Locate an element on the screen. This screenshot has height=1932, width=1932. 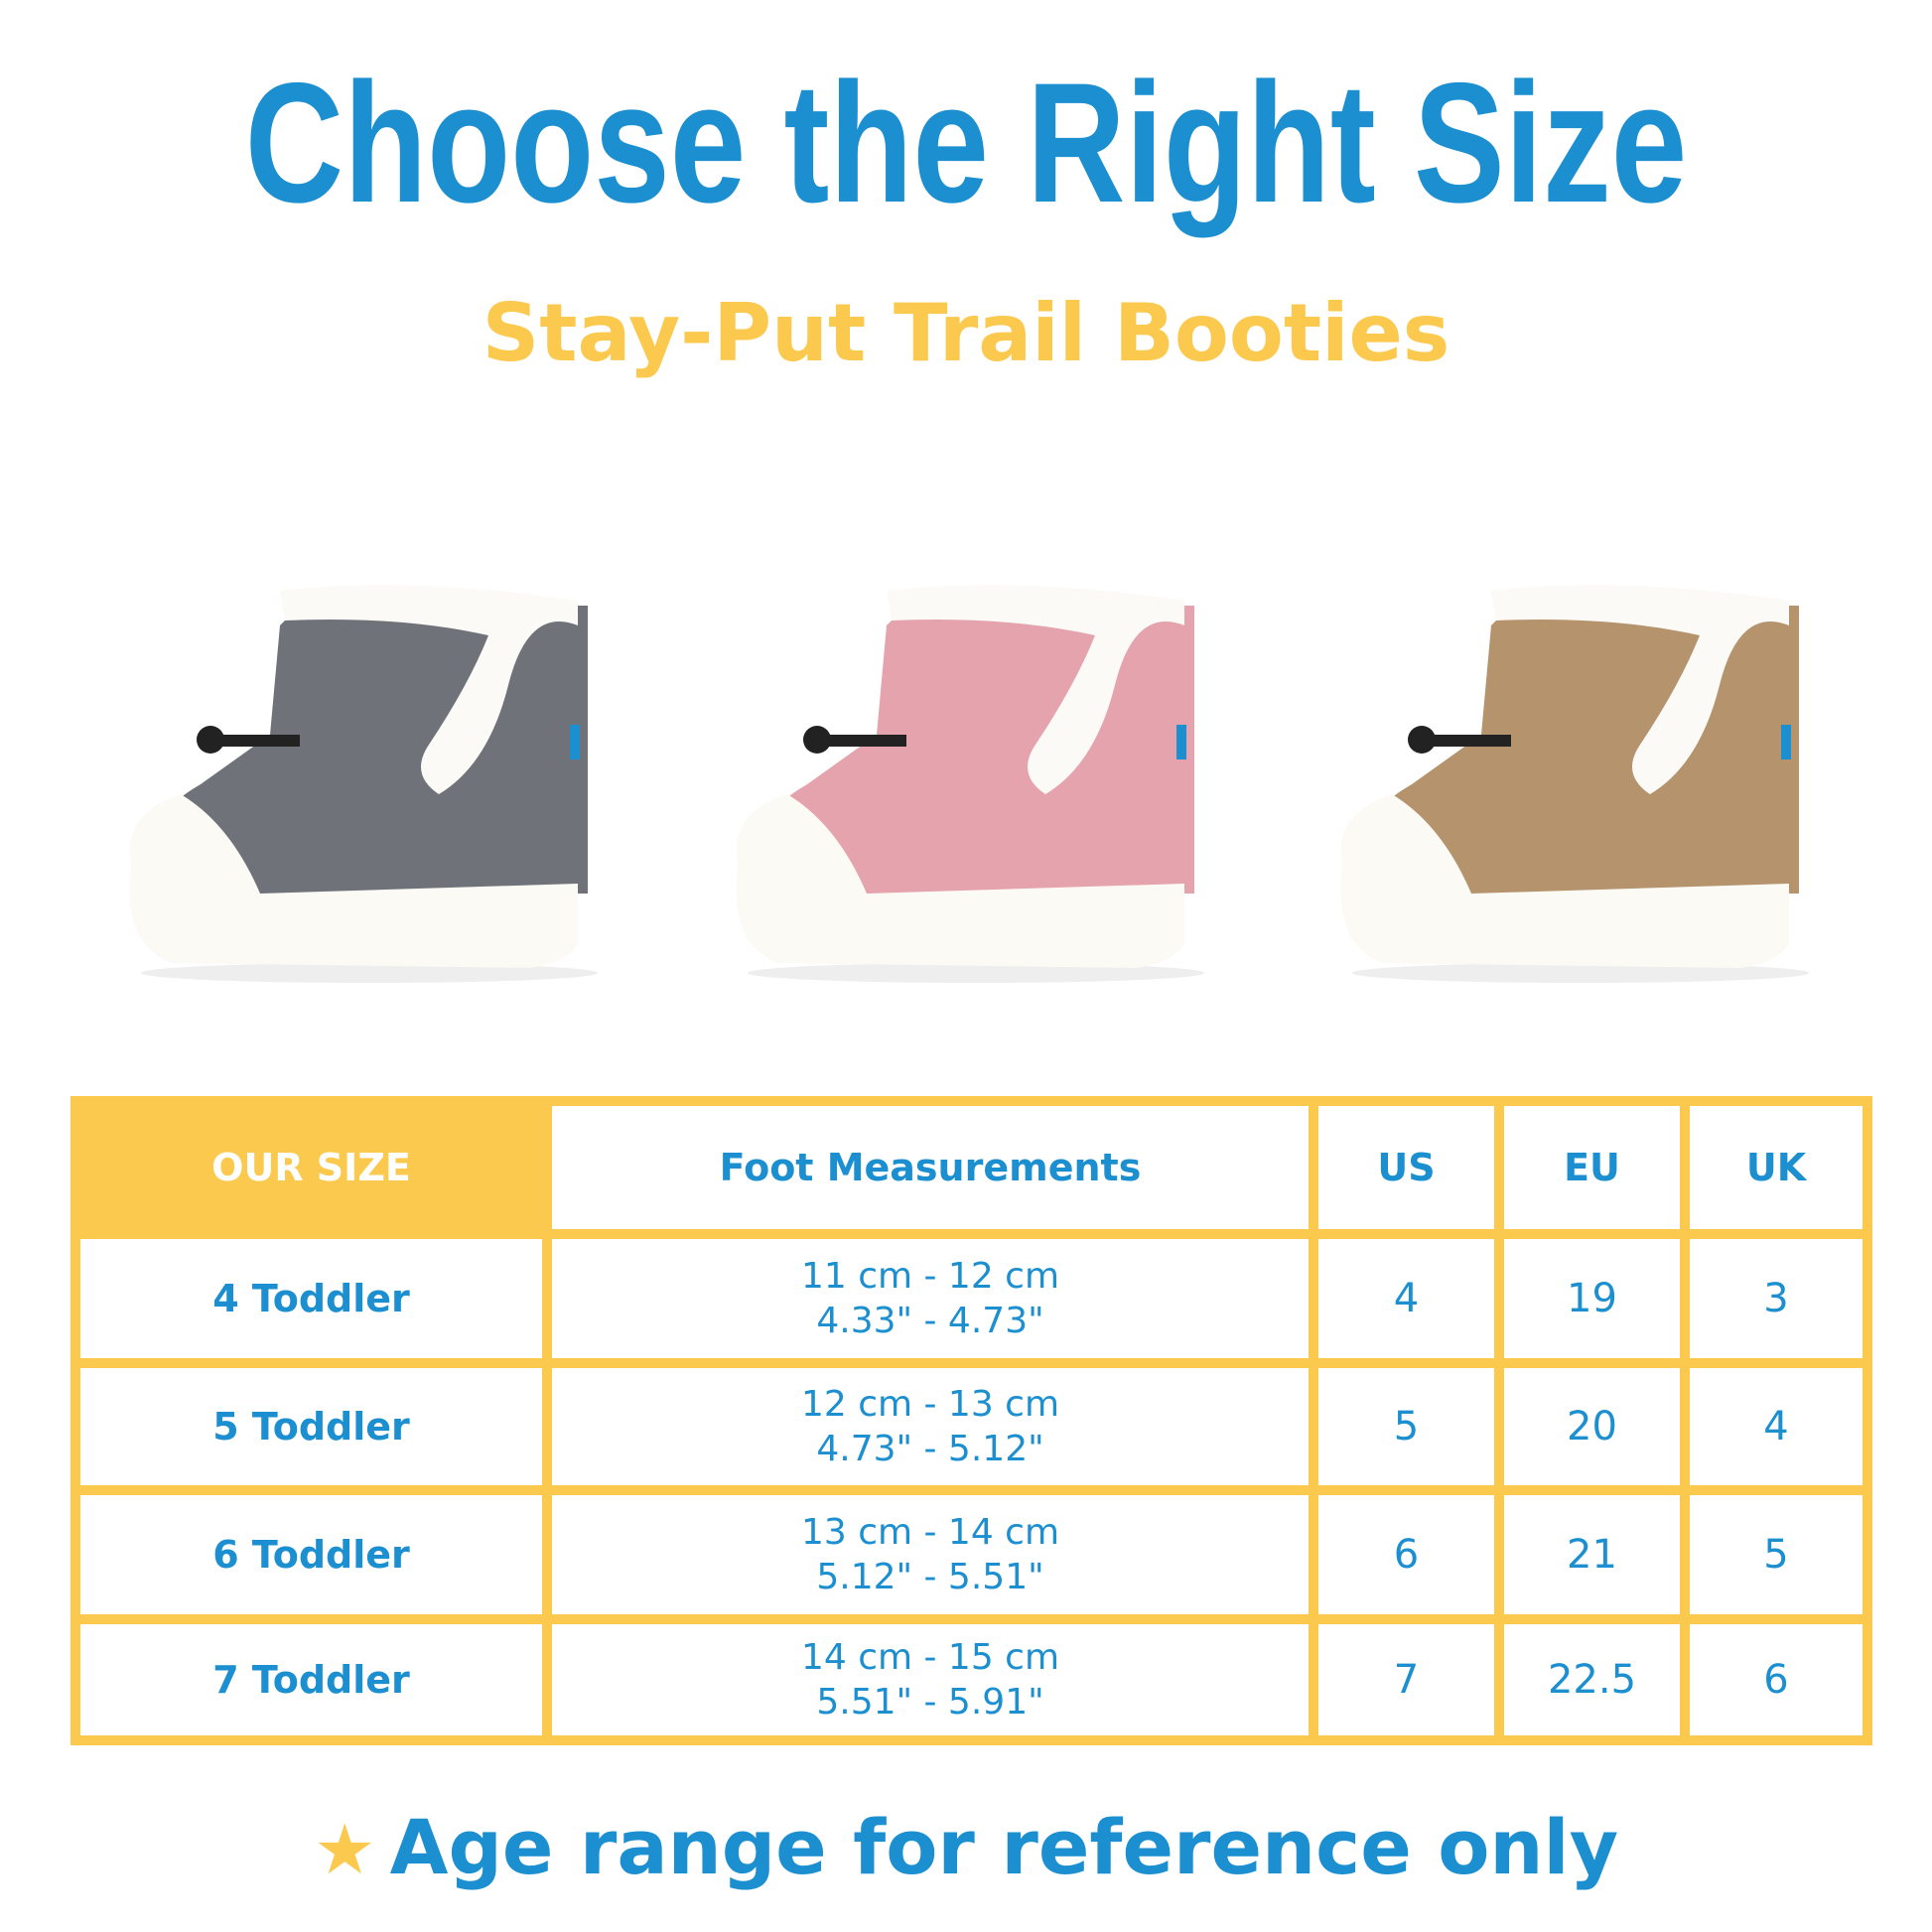
cell-uk: 6 is located at coordinates (1777, 1679).